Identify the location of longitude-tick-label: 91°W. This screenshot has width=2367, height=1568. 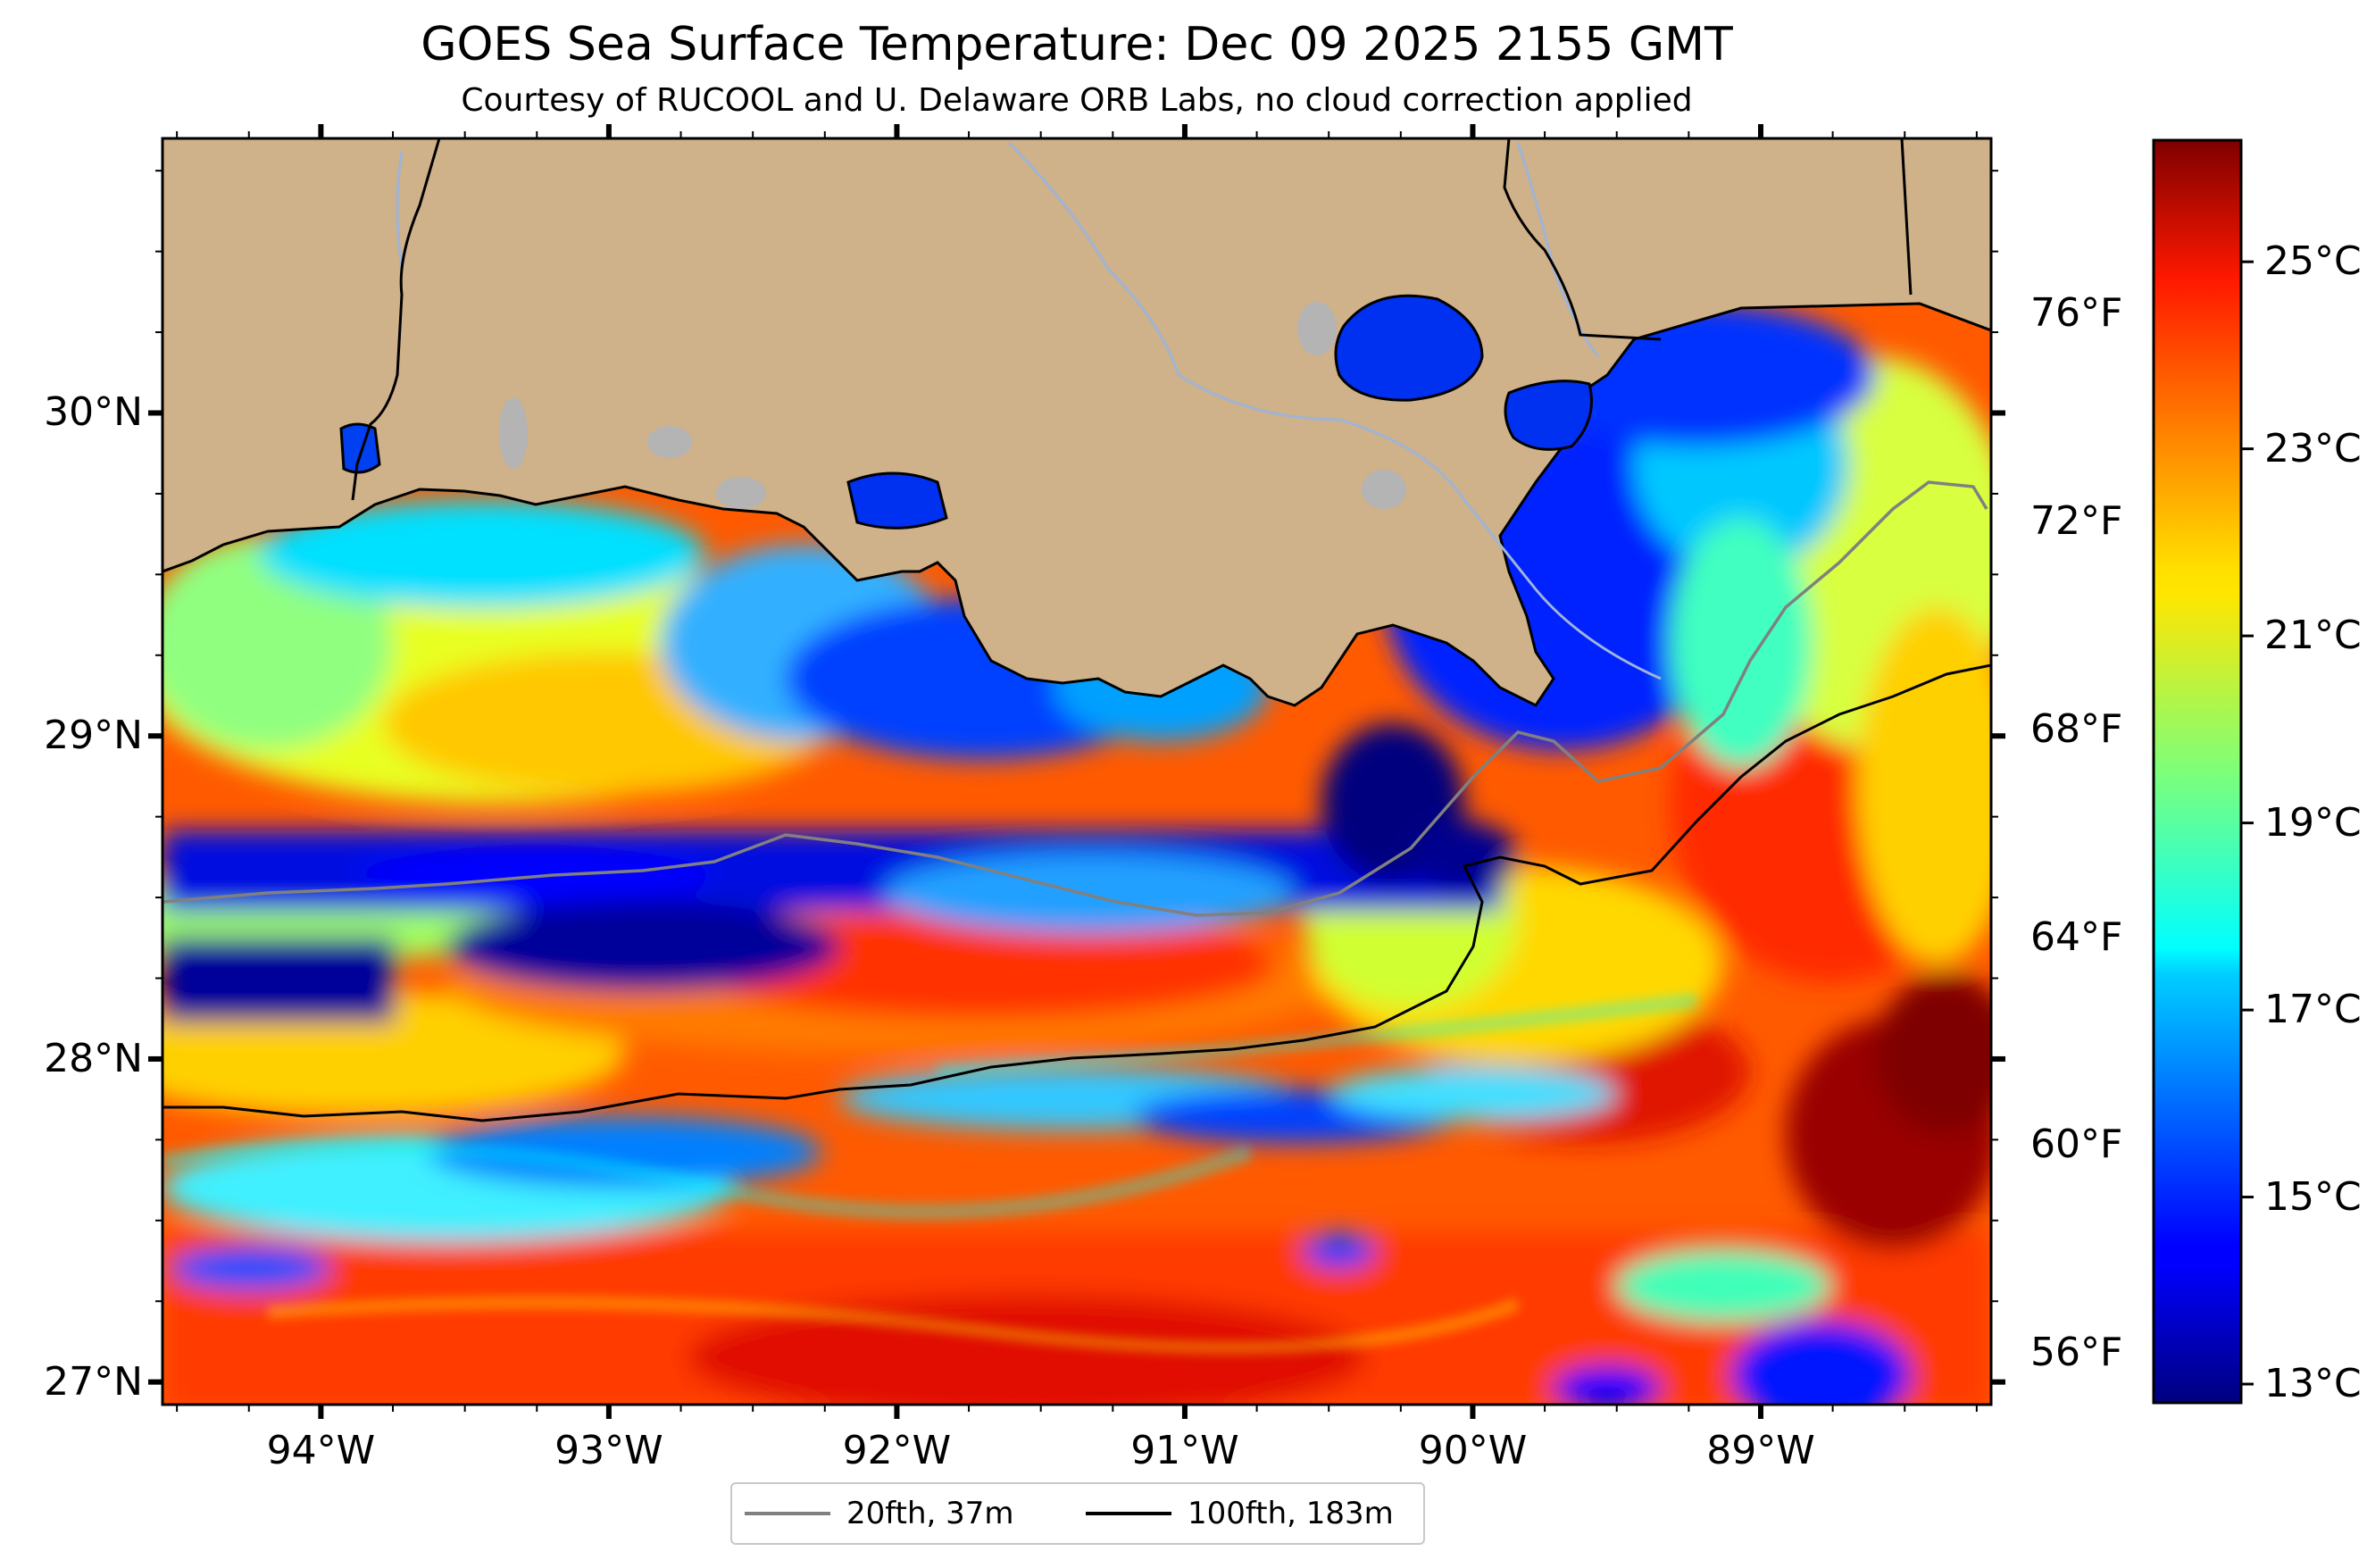
(1184, 1451).